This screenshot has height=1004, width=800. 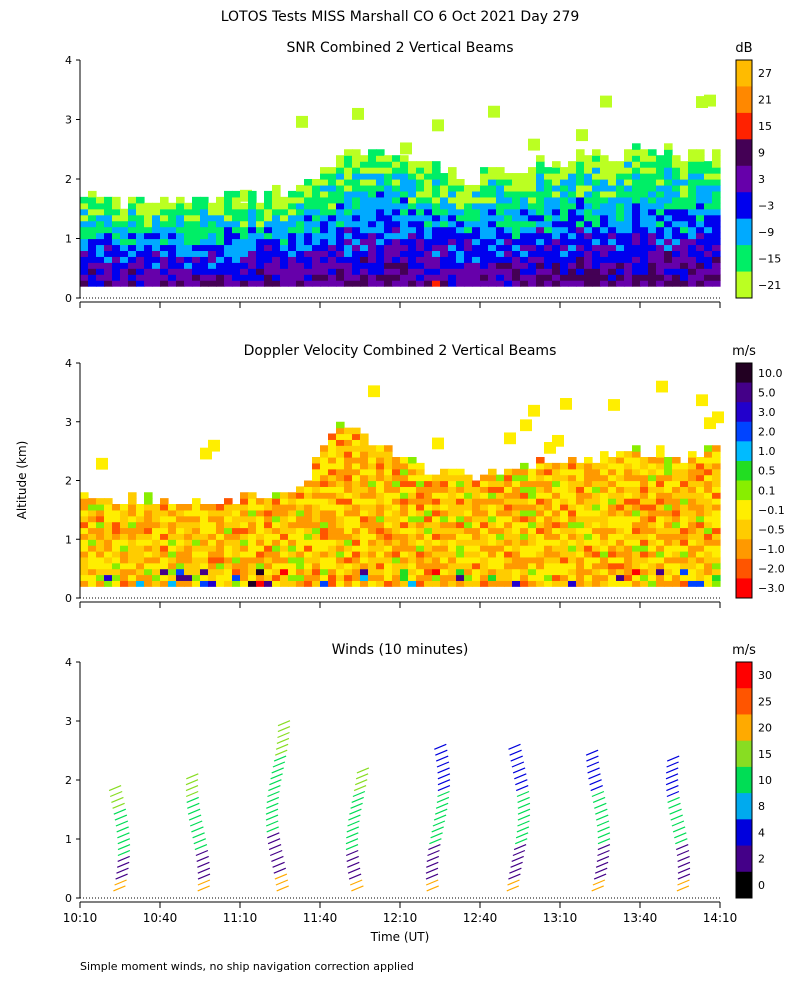 What do you see at coordinates (765, 780) in the screenshot?
I see `colorbar-label: 10` at bounding box center [765, 780].